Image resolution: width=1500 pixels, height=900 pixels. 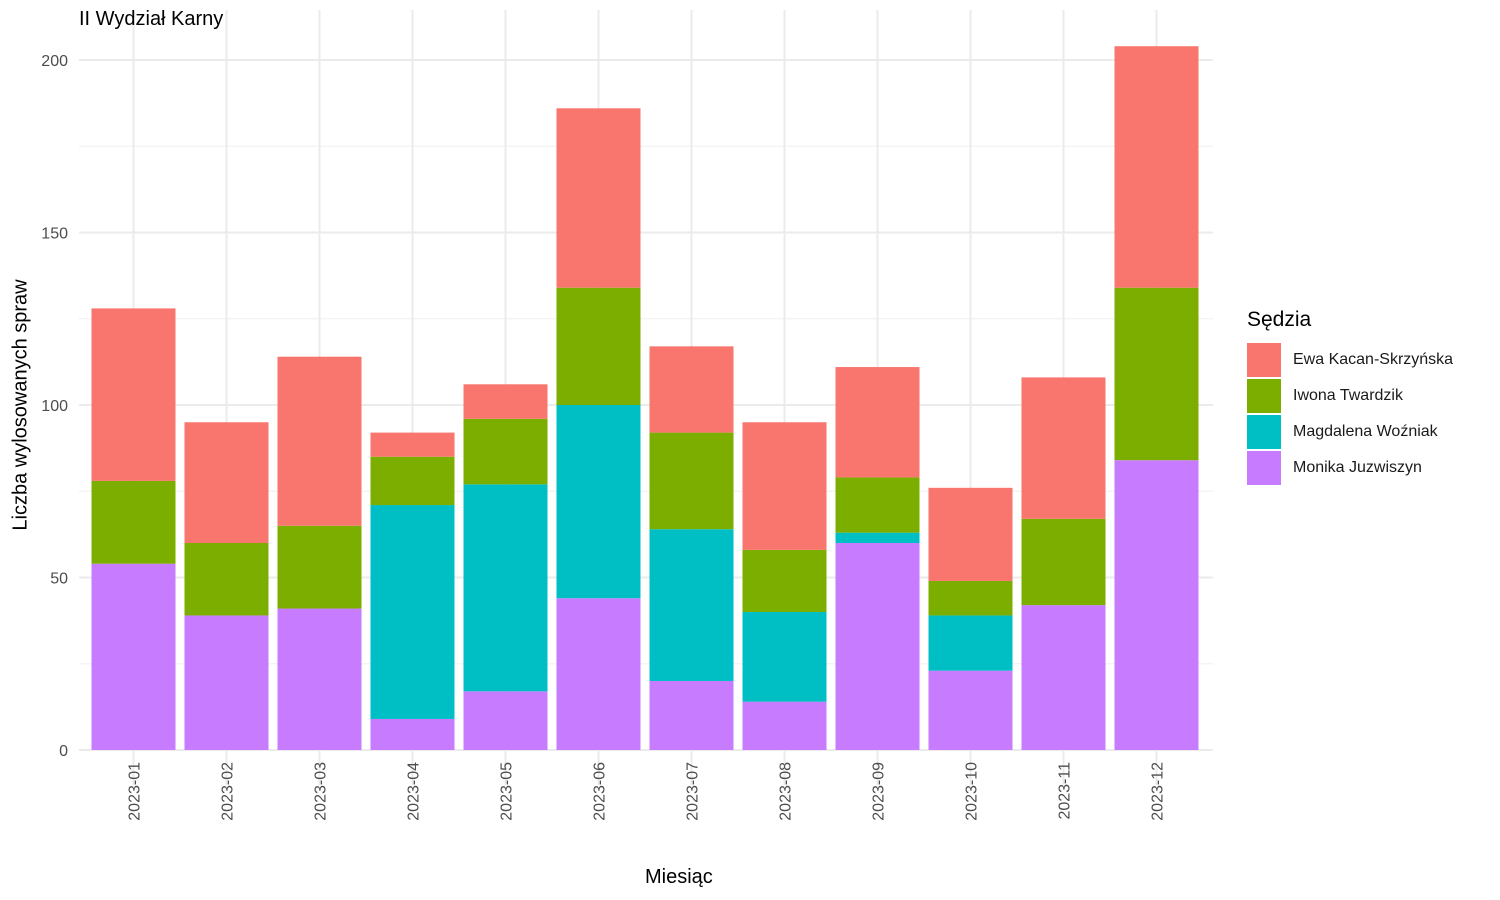 What do you see at coordinates (1365, 431) in the screenshot?
I see `legend-label: Magdalena Woźniak` at bounding box center [1365, 431].